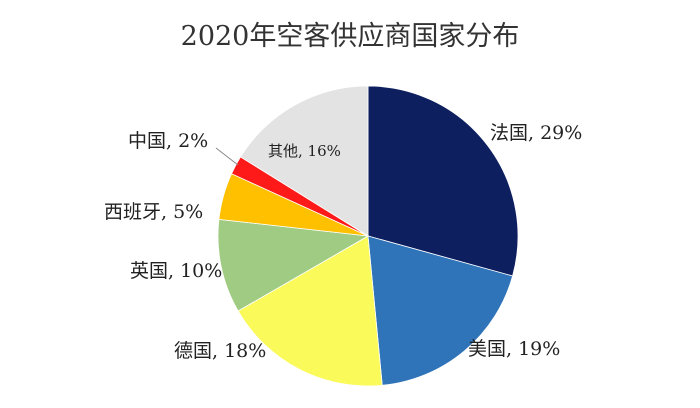  What do you see at coordinates (227, 156) in the screenshot?
I see `leader-line-china` at bounding box center [227, 156].